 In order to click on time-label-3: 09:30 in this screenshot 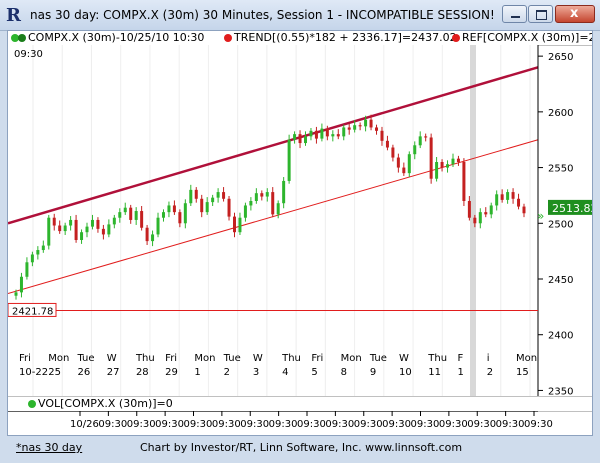, I will do `click(169, 424)`.